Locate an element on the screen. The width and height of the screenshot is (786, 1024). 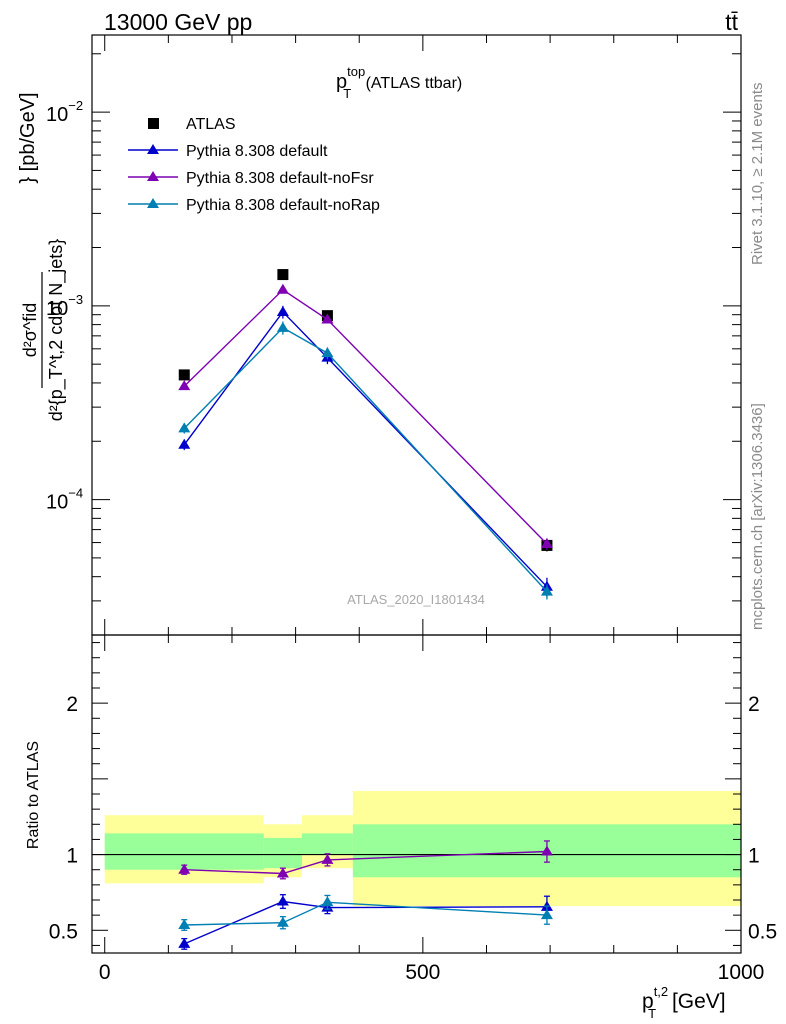
legend-label-norap: Pythia 8.308 default-noRap is located at coordinates (283, 205).